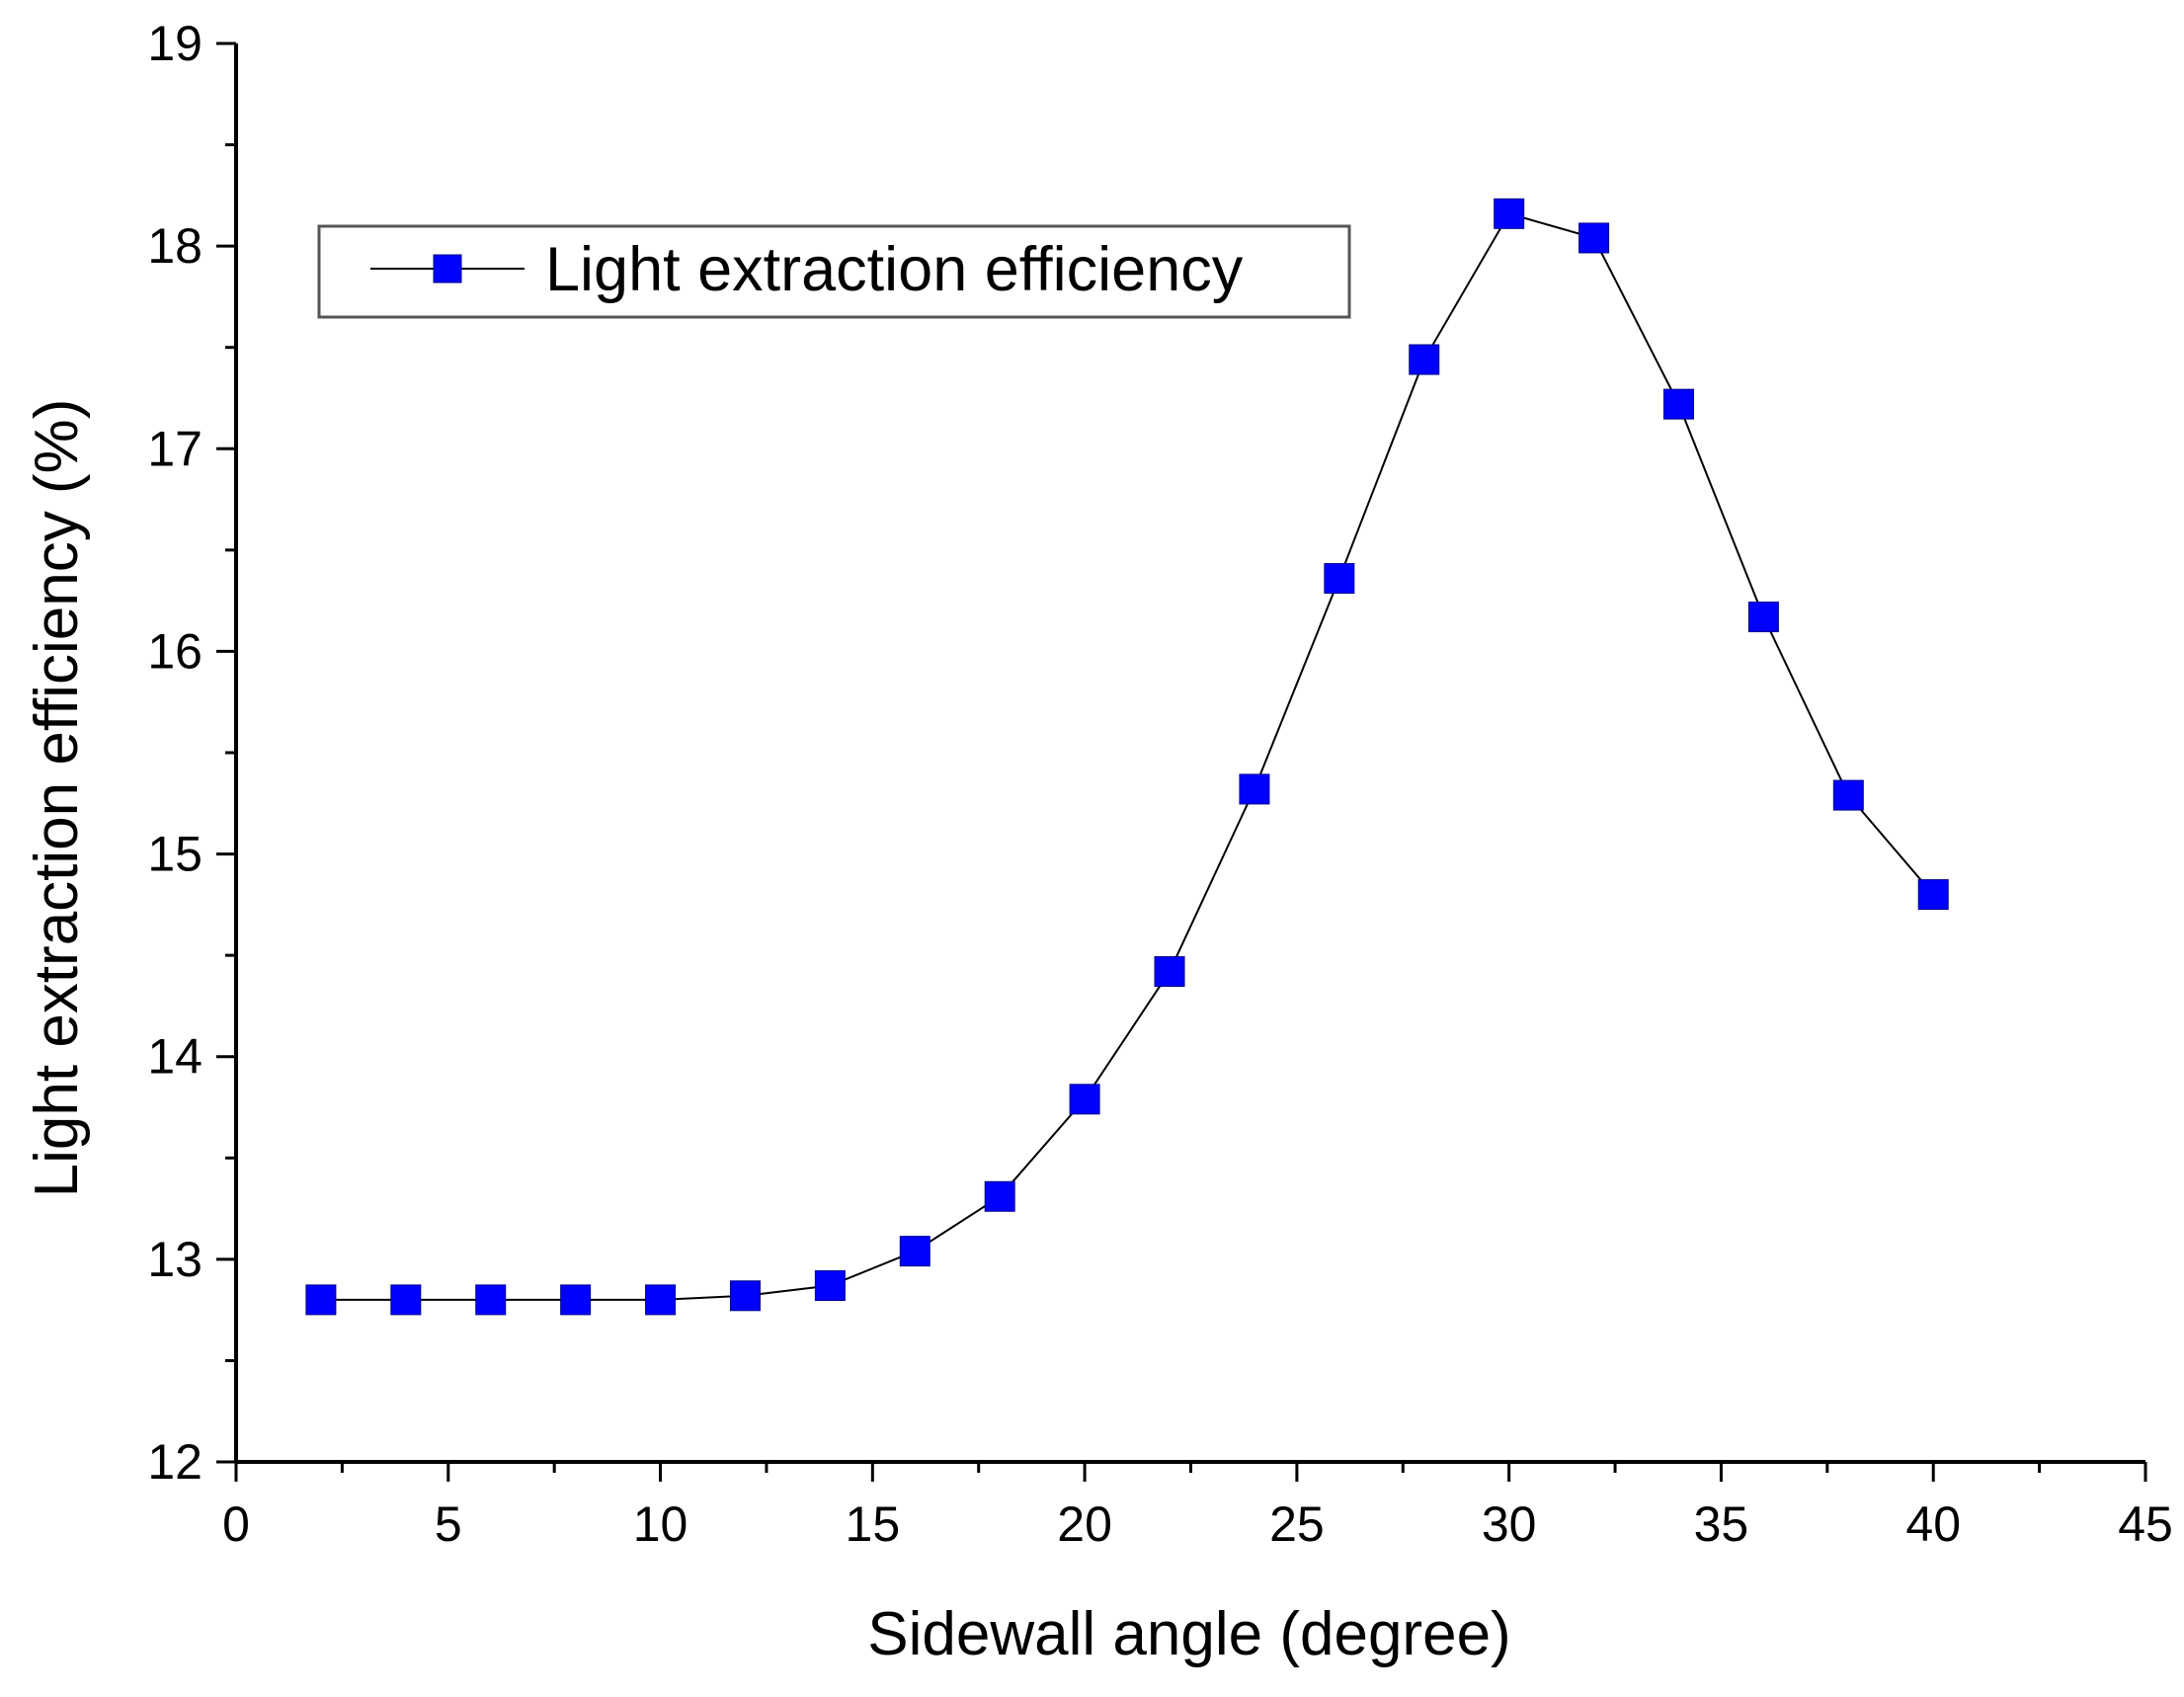 Image resolution: width=2184 pixels, height=1697 pixels. What do you see at coordinates (174, 1057) in the screenshot?
I see `y-tick-label: 14` at bounding box center [174, 1057].